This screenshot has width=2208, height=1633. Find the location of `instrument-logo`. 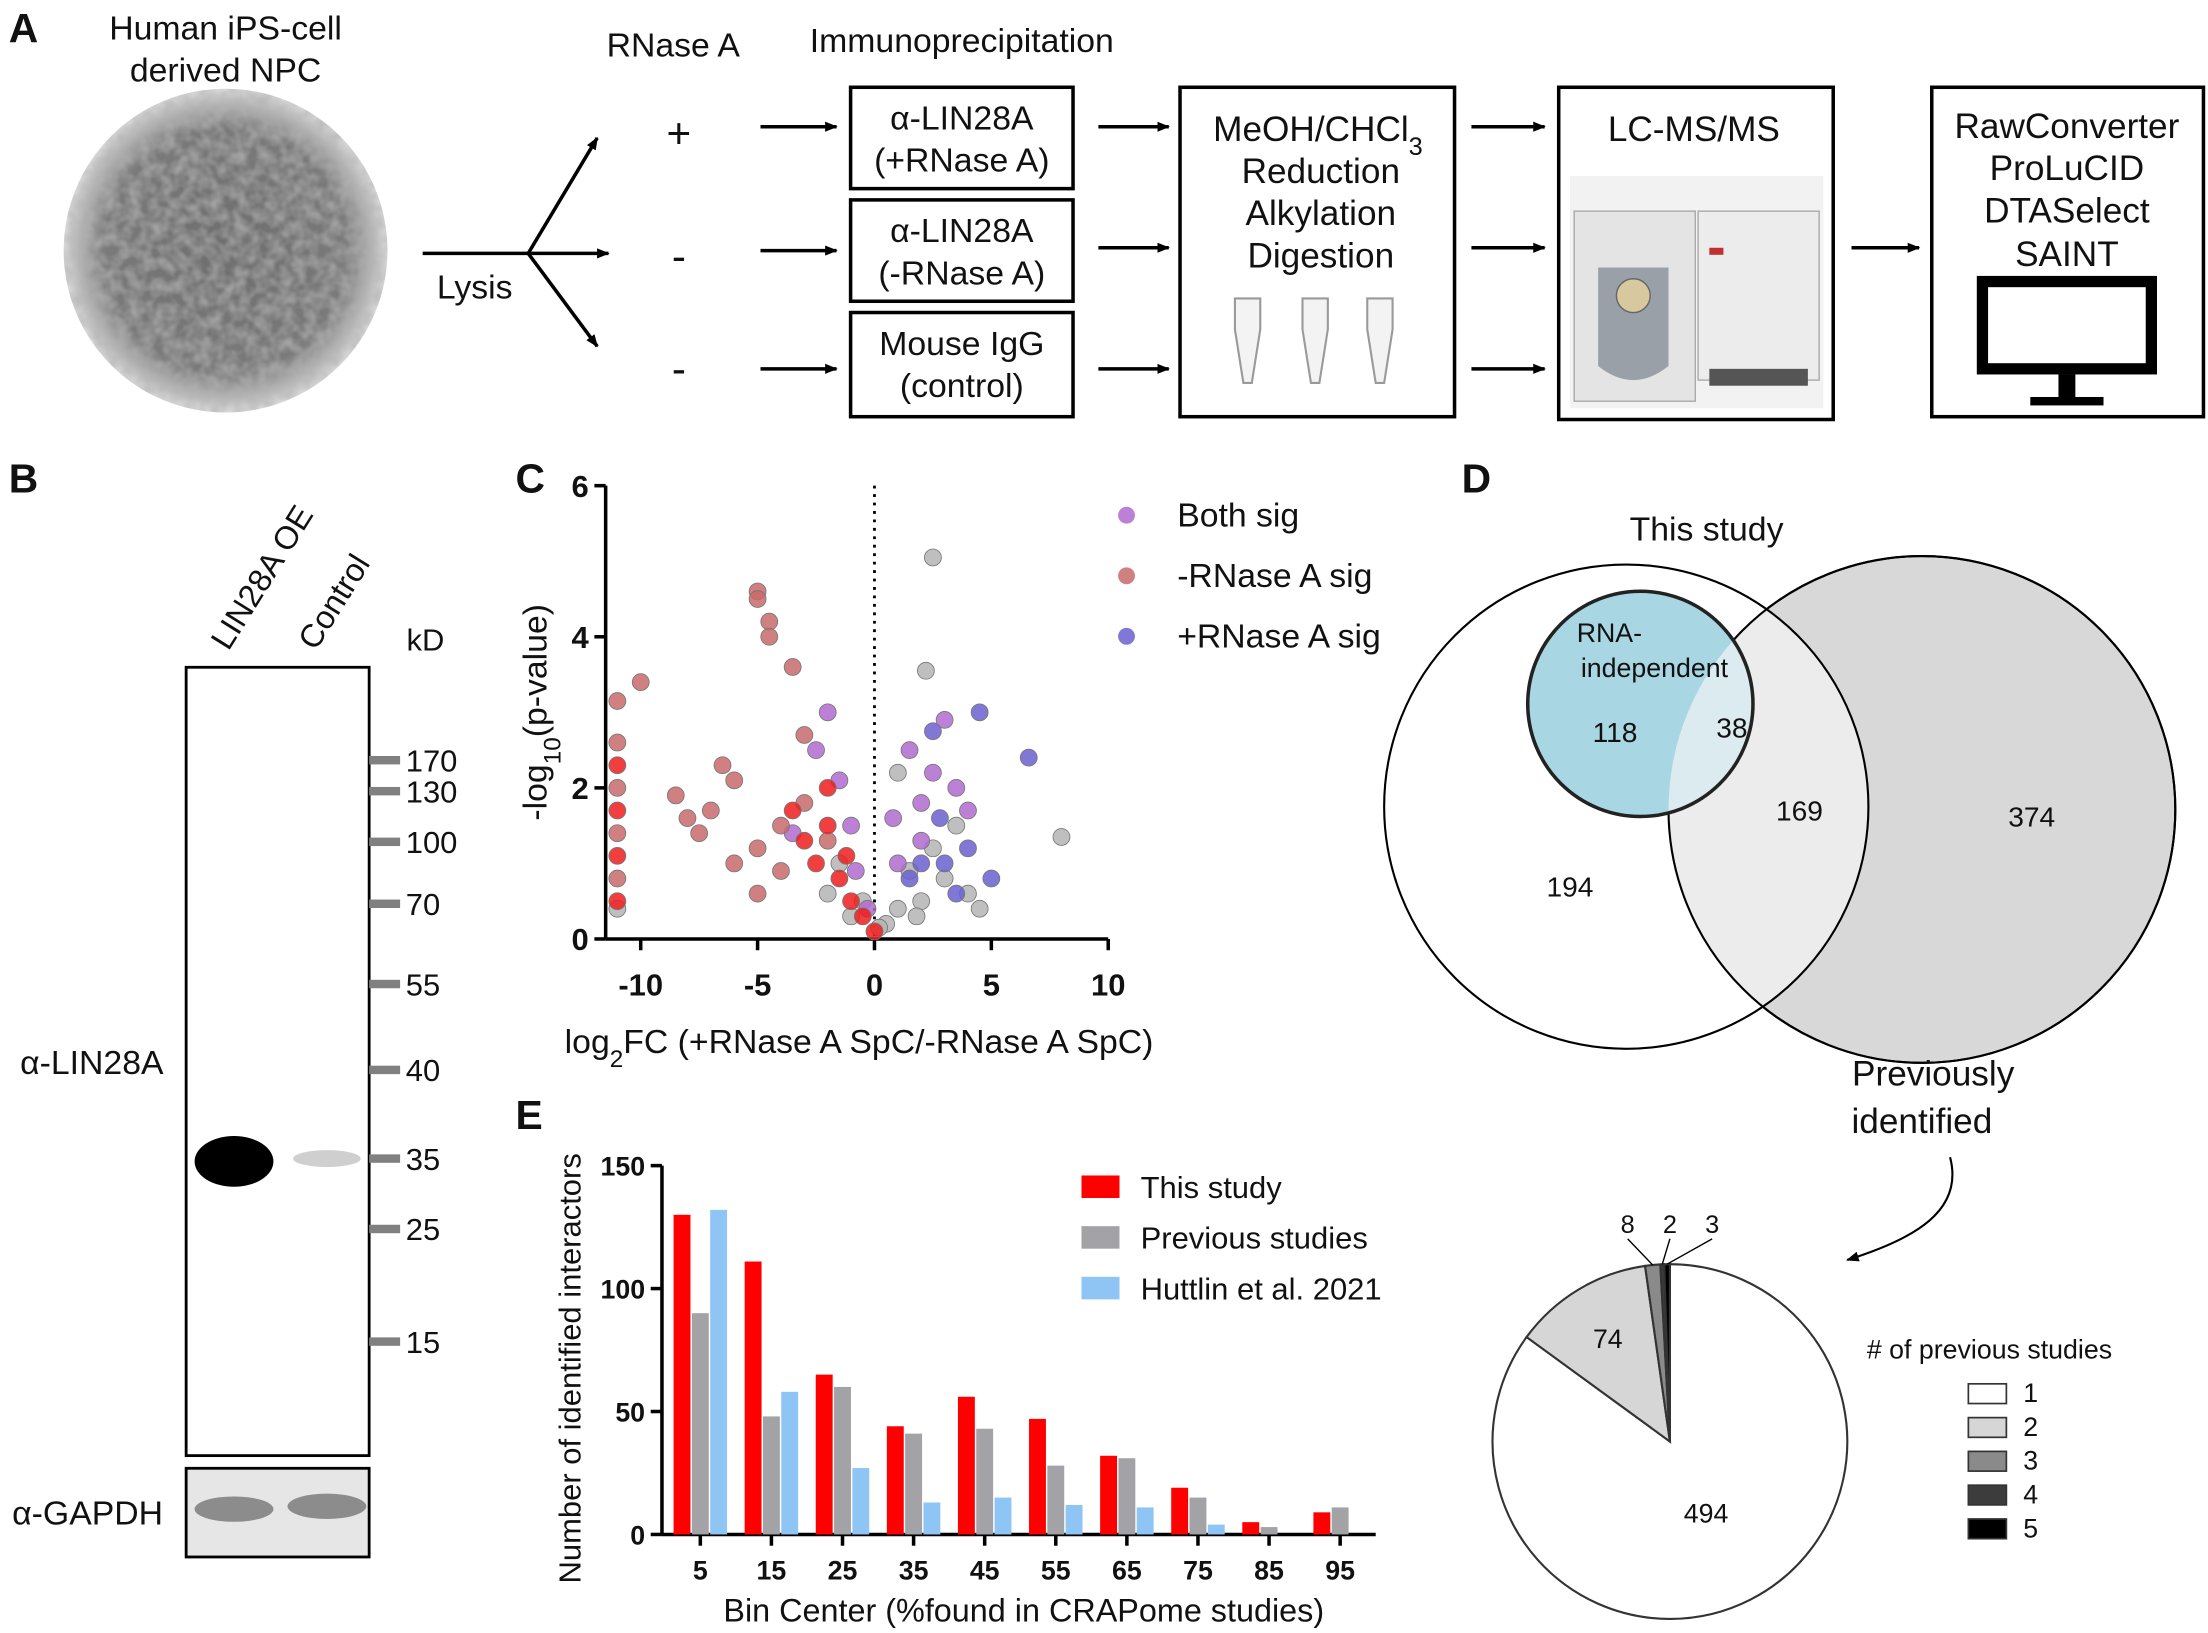

instrument-logo is located at coordinates (1716, 251).